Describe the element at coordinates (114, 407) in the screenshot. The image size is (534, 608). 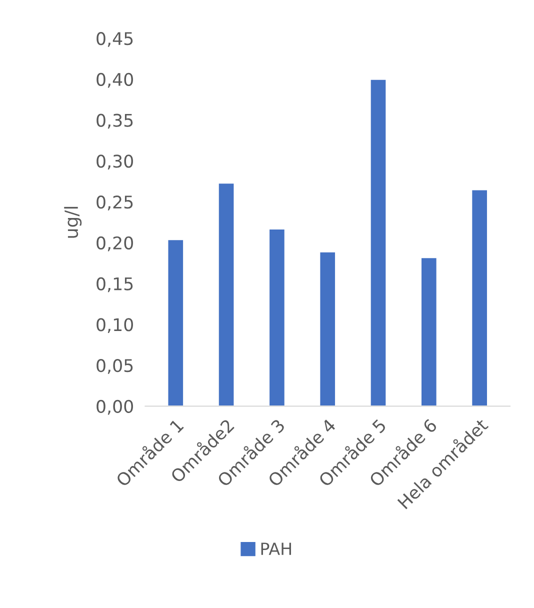
I see `y-tick-label: 0,00` at that location.